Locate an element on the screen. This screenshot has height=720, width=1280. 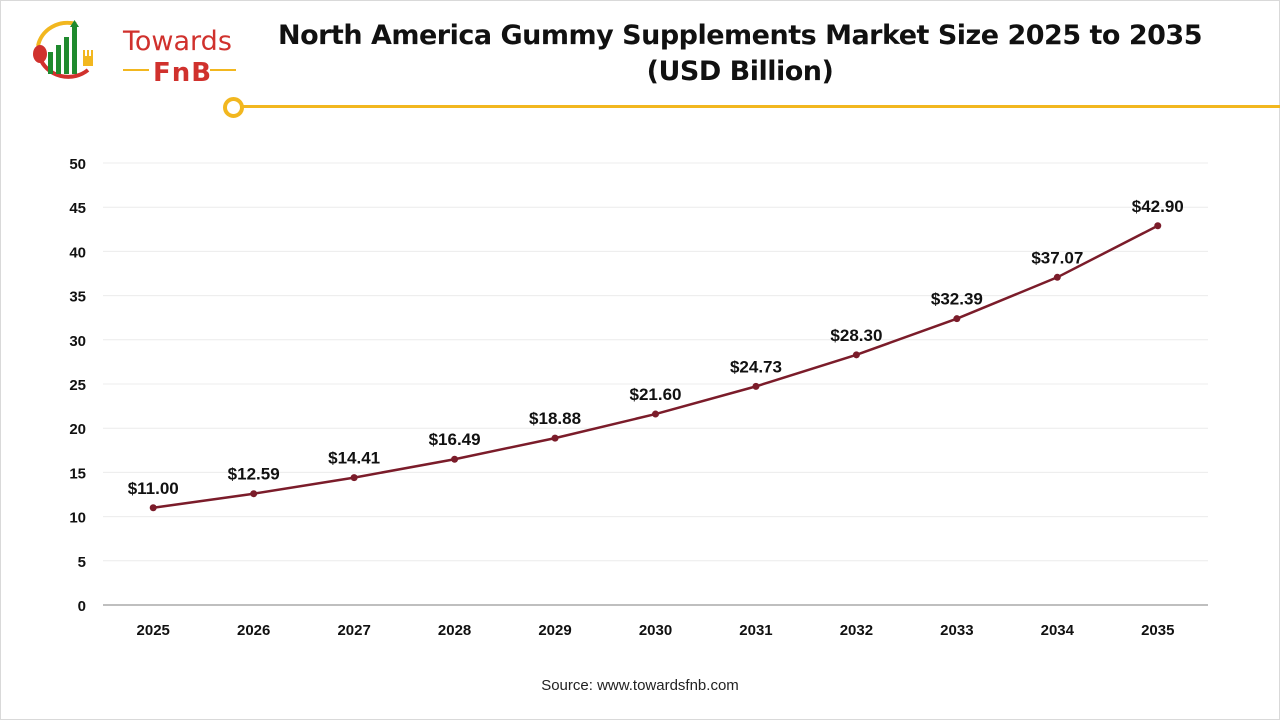
x-tick-label: 2029 is located at coordinates (554, 630).